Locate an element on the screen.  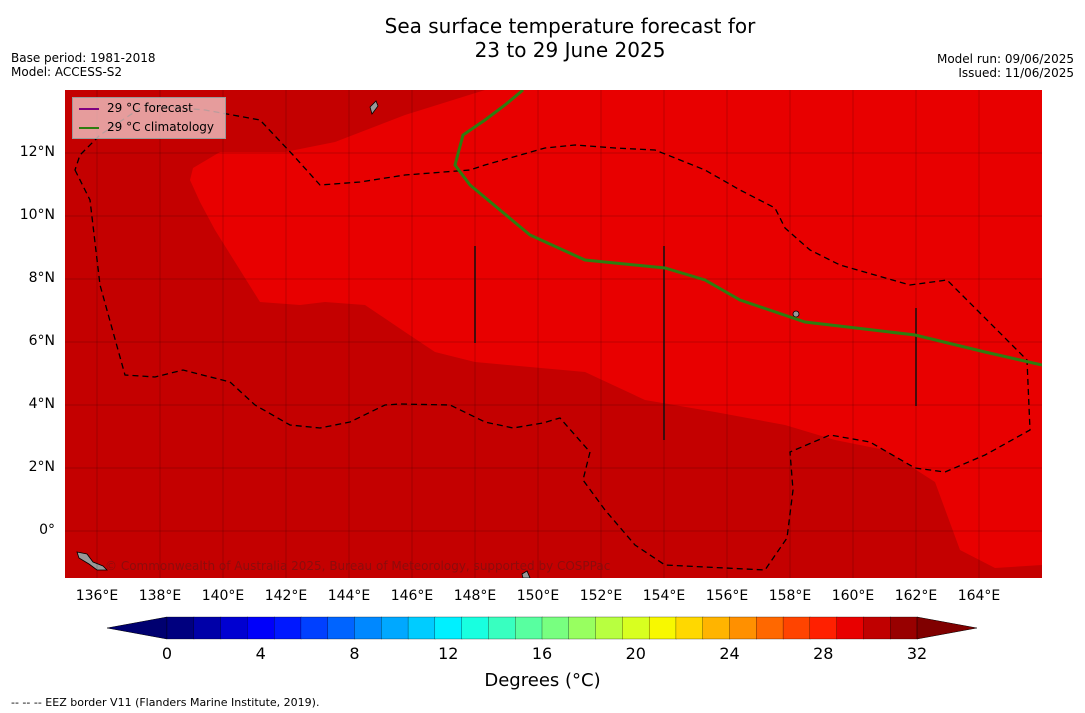
lon-label: 164°E is located at coordinates (979, 596).